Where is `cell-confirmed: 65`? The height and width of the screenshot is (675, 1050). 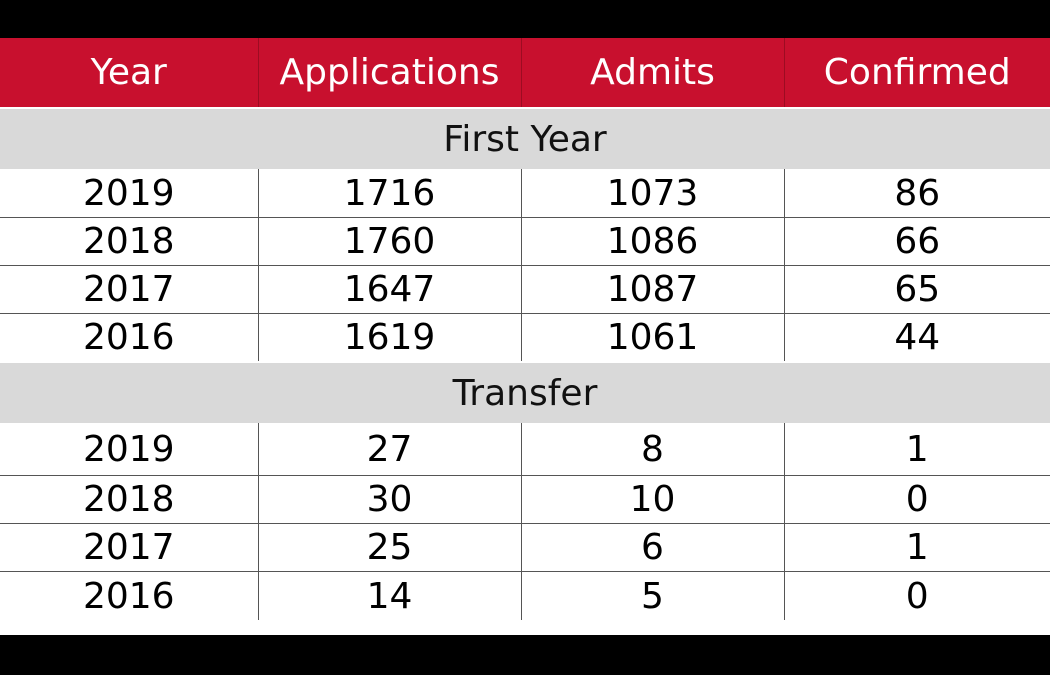
cell-confirmed: 65 is located at coordinates (917, 289).